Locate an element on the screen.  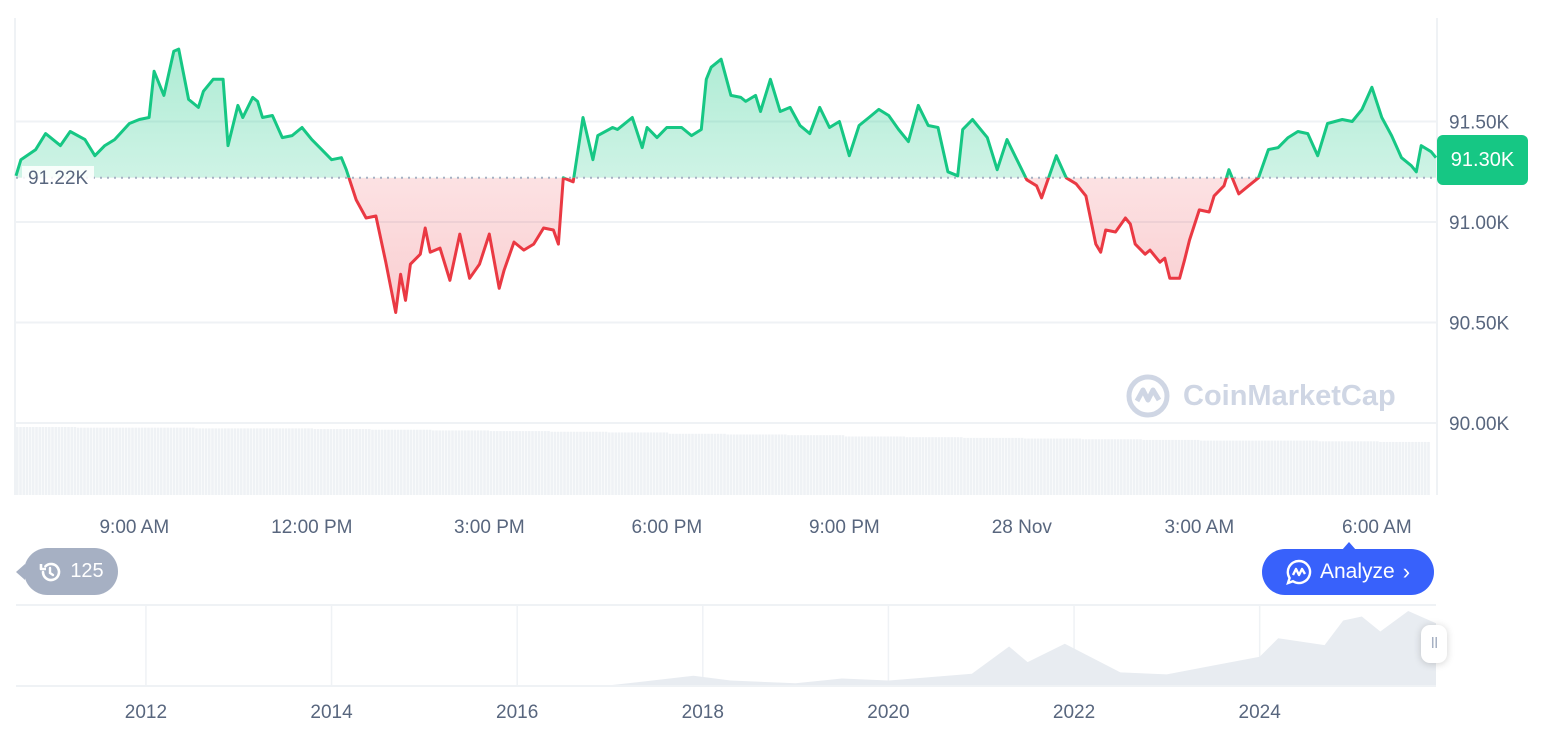
y-tick-label: 90.00K is located at coordinates (1479, 424).